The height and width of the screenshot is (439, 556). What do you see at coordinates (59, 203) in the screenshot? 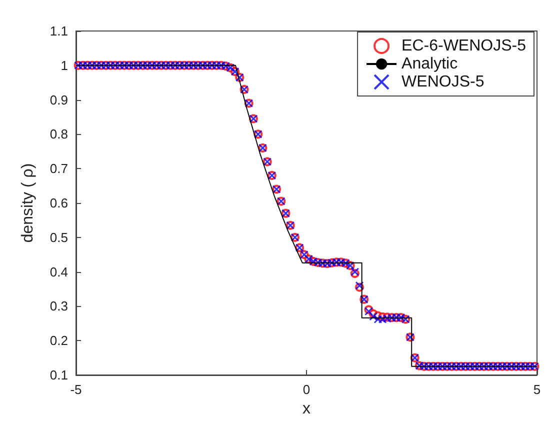
I see `y-tick-label: 0.6` at bounding box center [59, 203].